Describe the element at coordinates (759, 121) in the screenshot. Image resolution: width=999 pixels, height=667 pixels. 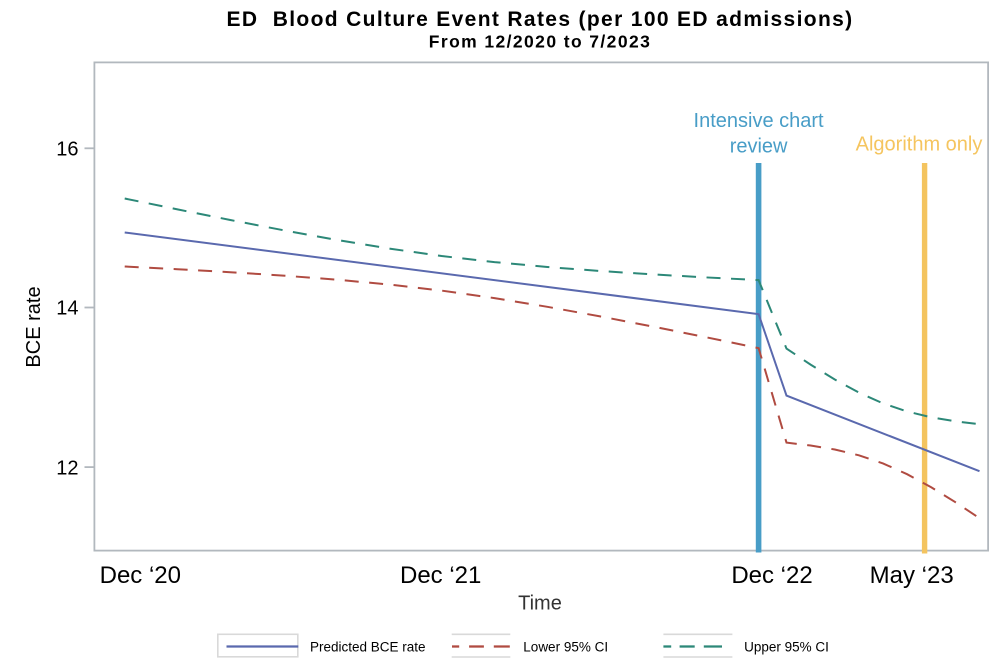
I see `svg-text: Intensive chart` at that location.